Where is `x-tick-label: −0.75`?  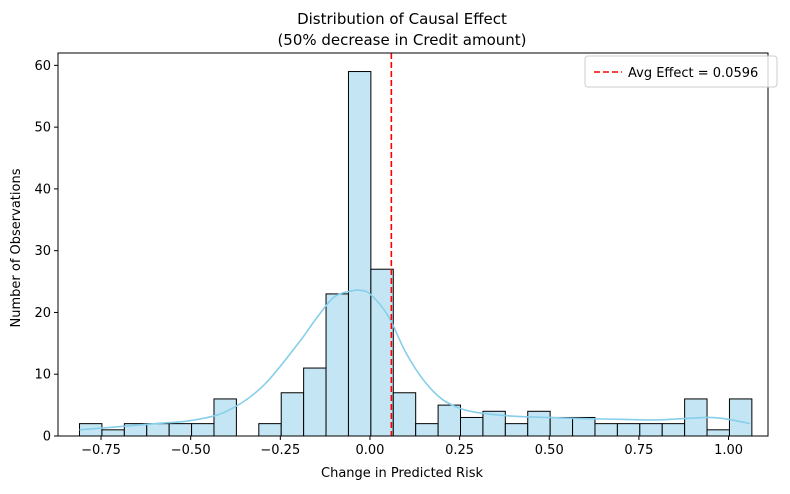 x-tick-label: −0.75 is located at coordinates (101, 450).